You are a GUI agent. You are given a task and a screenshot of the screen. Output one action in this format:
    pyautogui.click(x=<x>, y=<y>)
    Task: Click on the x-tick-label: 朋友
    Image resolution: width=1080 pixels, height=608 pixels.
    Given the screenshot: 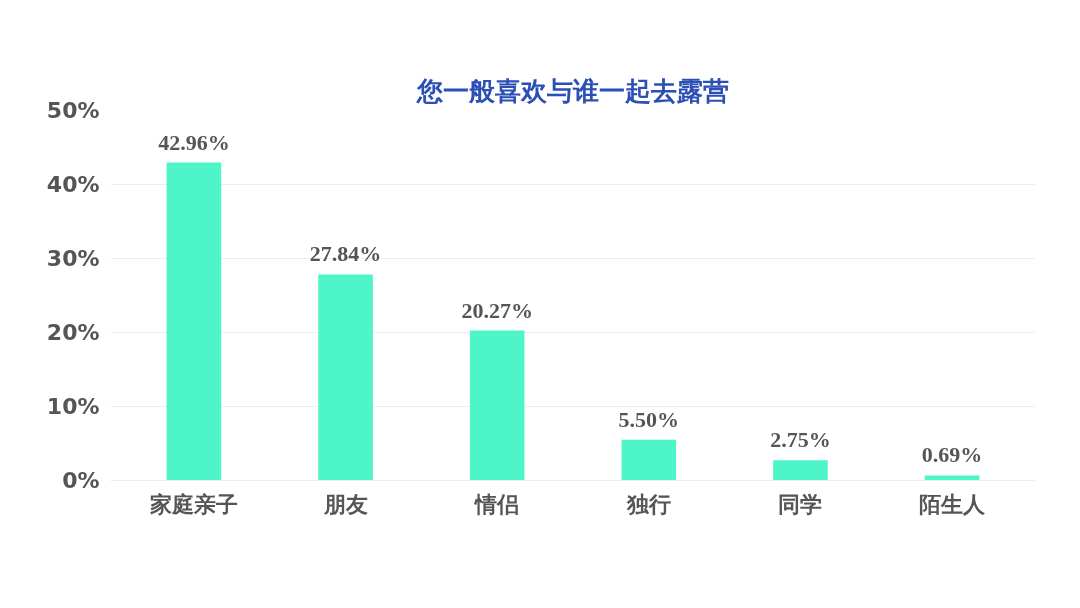 What is the action you would take?
    pyautogui.click(x=345, y=504)
    